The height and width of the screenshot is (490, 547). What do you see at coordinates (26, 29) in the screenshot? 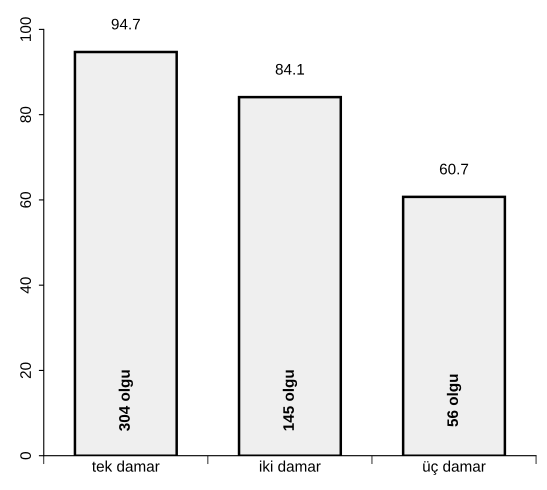
I see `y-tick-label: 100` at bounding box center [26, 29].